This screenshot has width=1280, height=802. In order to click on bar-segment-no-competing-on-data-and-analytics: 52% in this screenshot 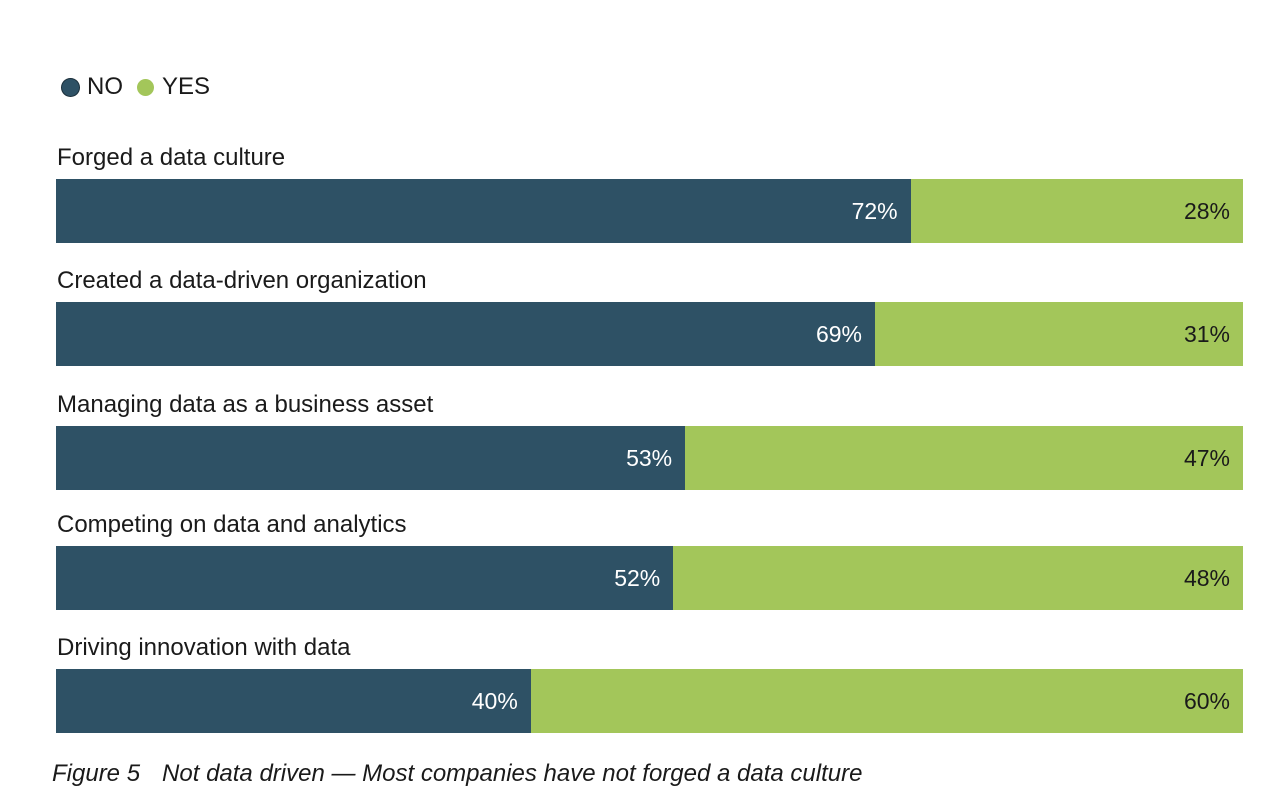, I will do `click(365, 578)`.